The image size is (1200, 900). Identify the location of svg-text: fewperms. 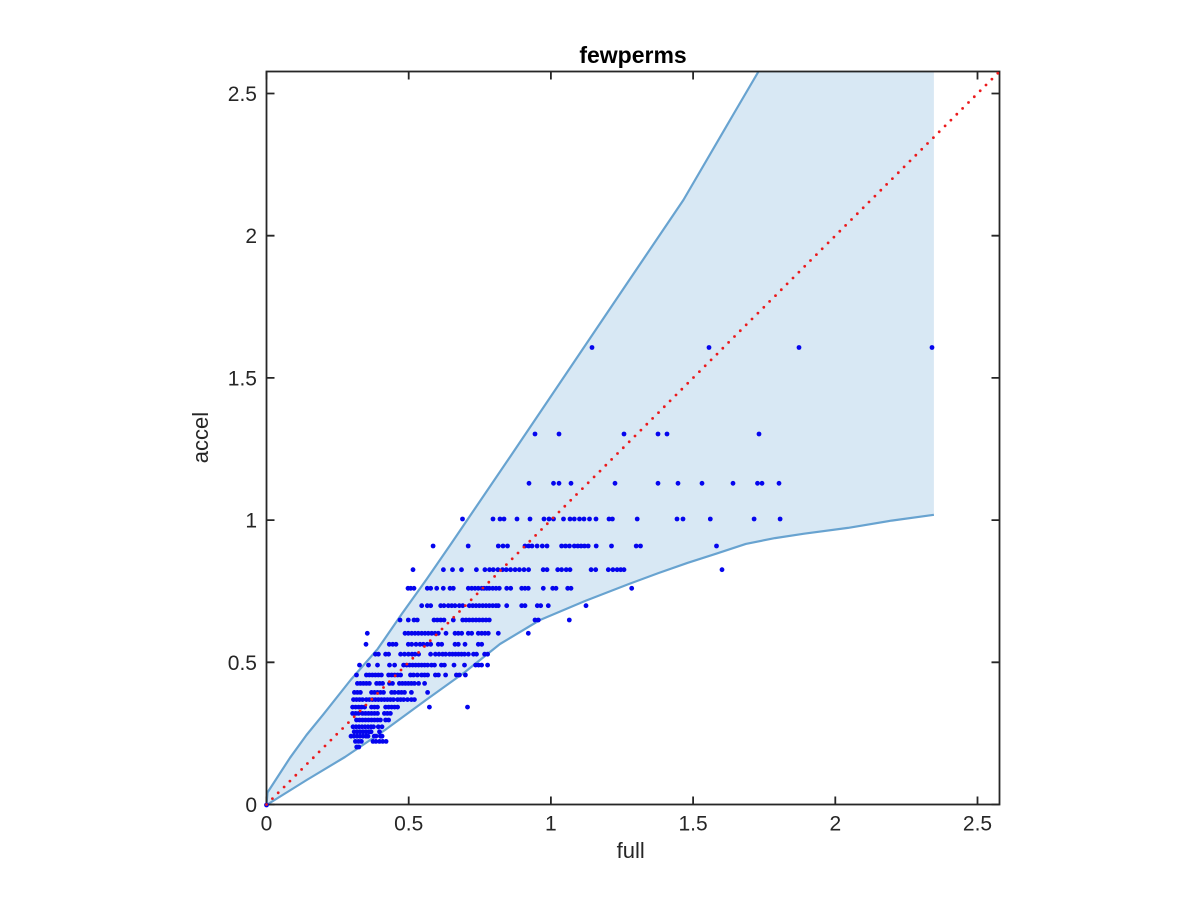
(632, 55).